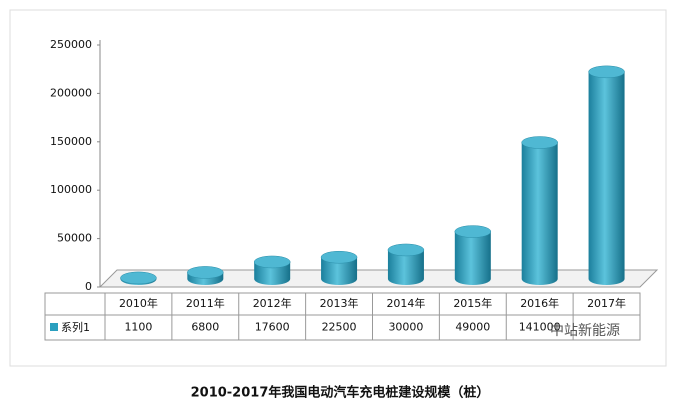  I want to click on x-tick-label: 2017年, so click(606, 303).